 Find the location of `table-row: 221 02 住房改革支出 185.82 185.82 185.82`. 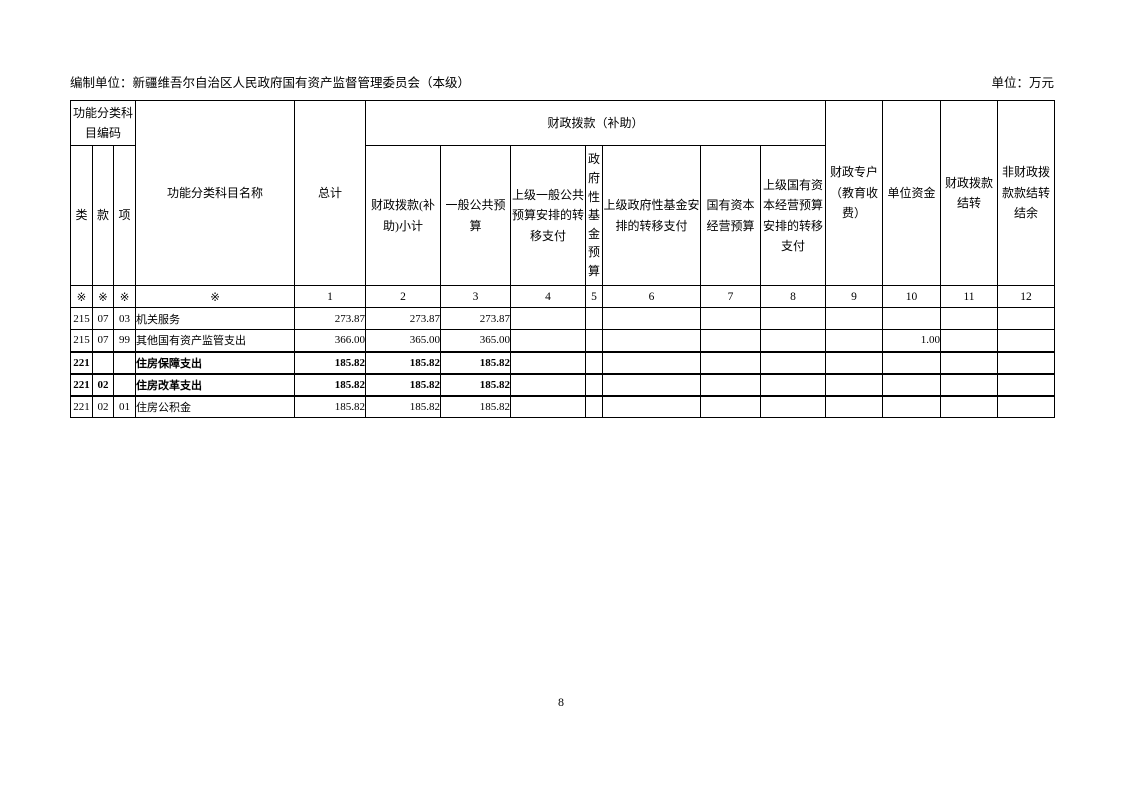

table-row: 221 02 住房改革支出 185.82 185.82 185.82 is located at coordinates (563, 384).